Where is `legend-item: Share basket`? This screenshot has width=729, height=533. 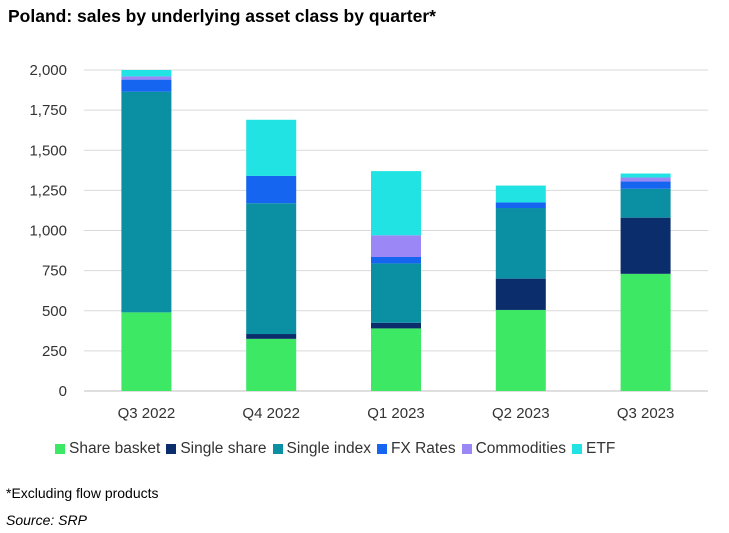
legend-item: Share basket is located at coordinates (107, 449).